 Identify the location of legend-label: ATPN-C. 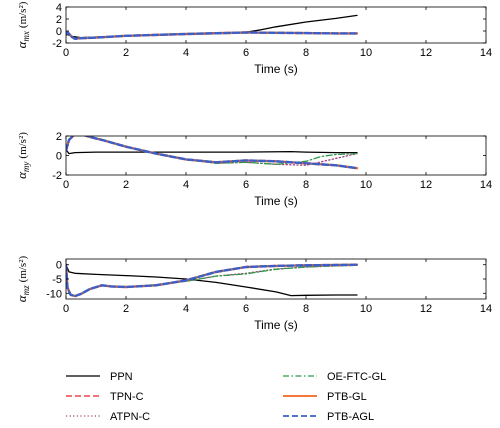
(130, 417).